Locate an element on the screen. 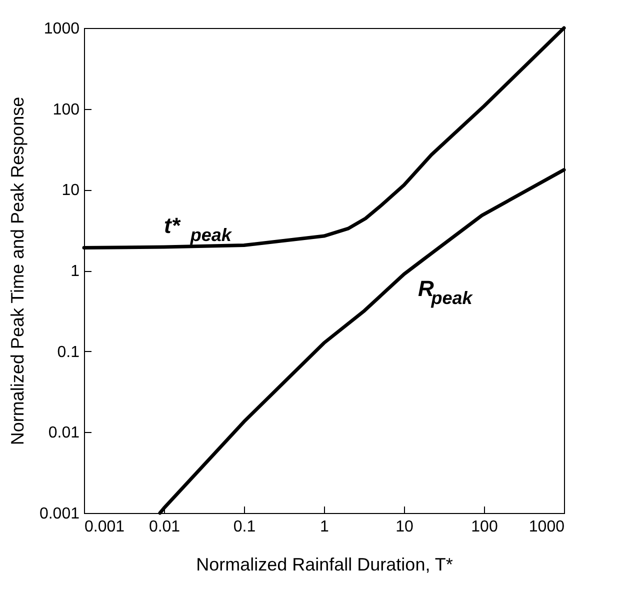 This screenshot has height=600, width=628. x-tick-label: 100 is located at coordinates (484, 527).